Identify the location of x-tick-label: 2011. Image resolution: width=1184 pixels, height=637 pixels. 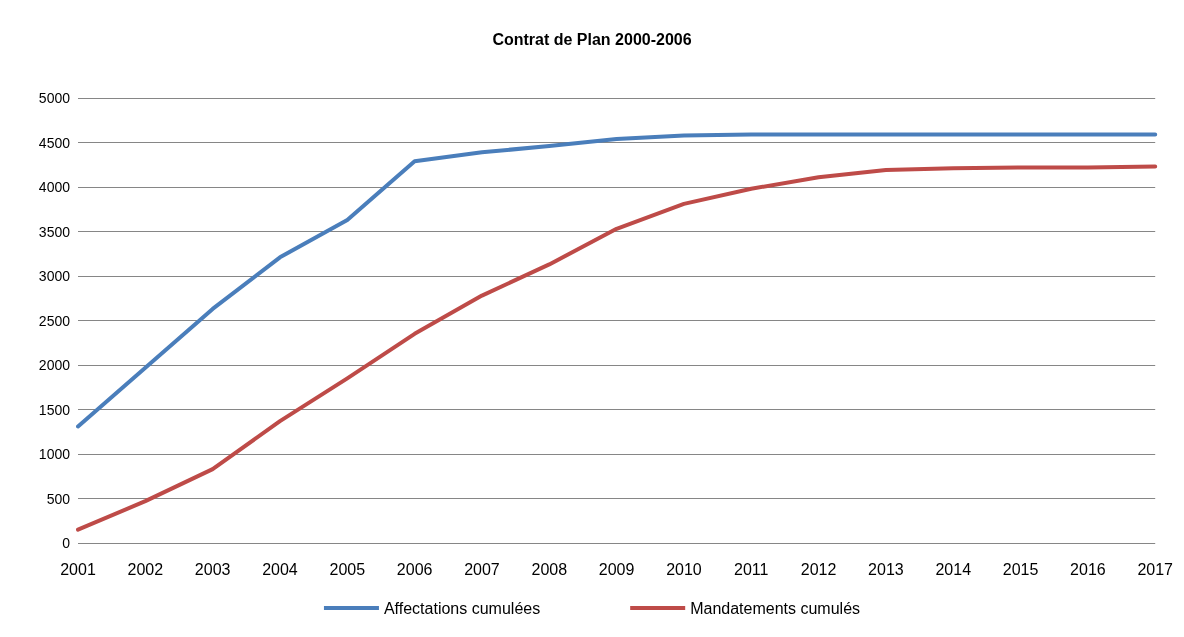
(751, 569).